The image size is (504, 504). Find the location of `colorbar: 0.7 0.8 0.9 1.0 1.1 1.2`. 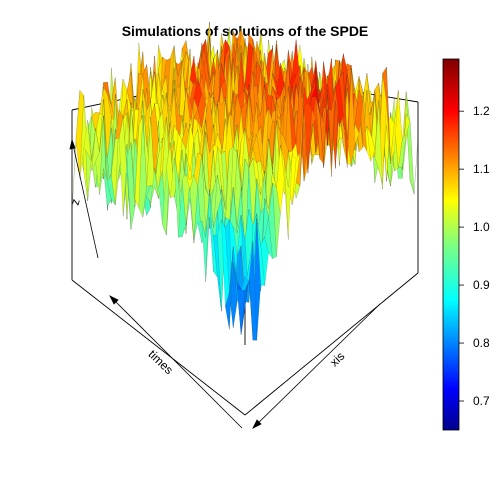

colorbar: 0.7 0.8 0.9 1.0 1.1 1.2 is located at coordinates (466, 244).